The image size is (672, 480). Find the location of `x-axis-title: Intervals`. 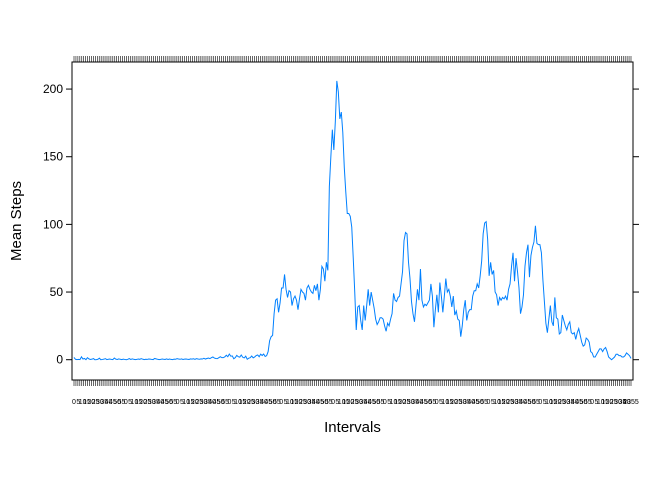

x-axis-title: Intervals is located at coordinates (352, 427).